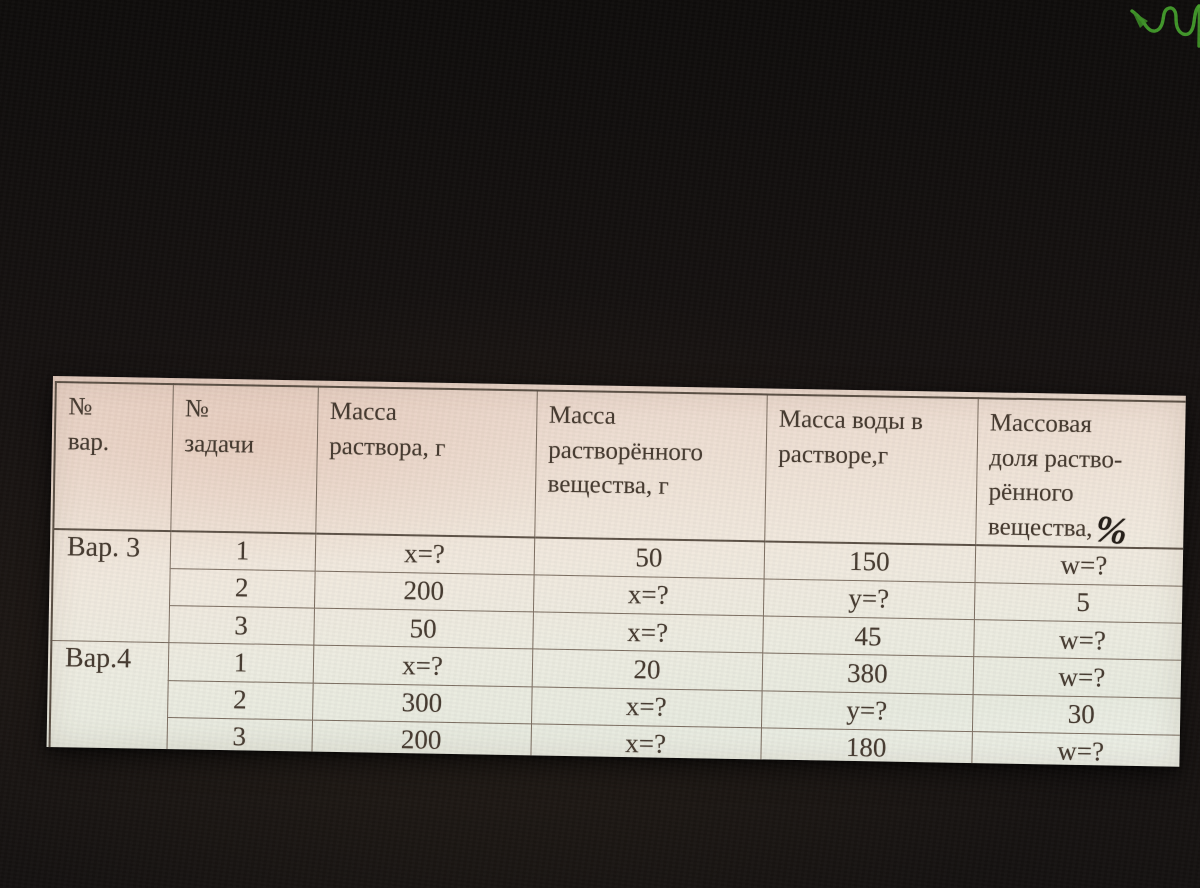 This screenshot has width=1200, height=888. I want to click on header-solution-mass: Масса раствора, г, so click(426, 462).